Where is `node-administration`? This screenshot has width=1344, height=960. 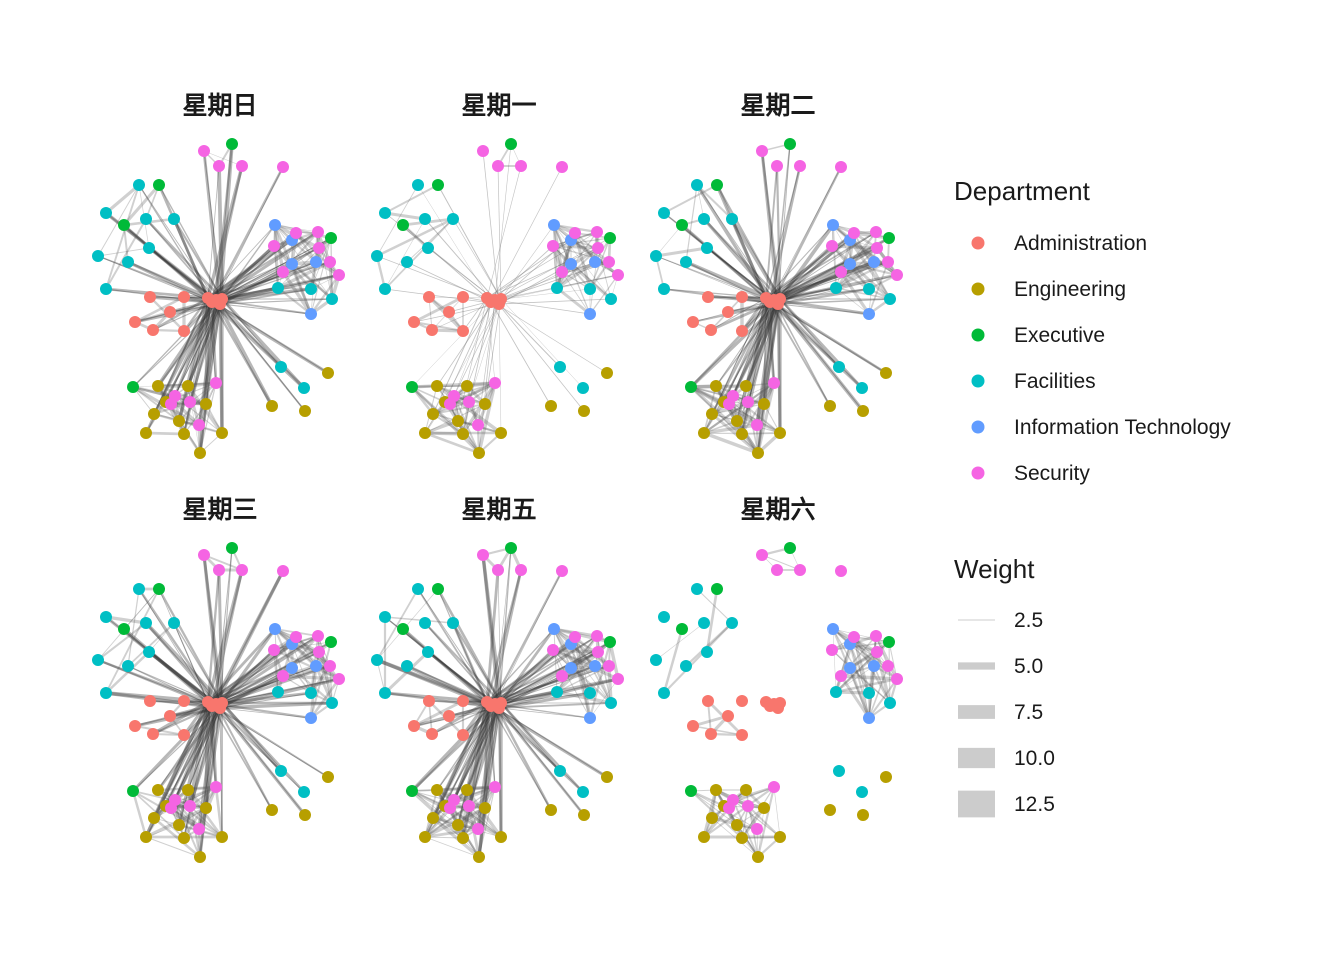
node-administration is located at coordinates (432, 734).